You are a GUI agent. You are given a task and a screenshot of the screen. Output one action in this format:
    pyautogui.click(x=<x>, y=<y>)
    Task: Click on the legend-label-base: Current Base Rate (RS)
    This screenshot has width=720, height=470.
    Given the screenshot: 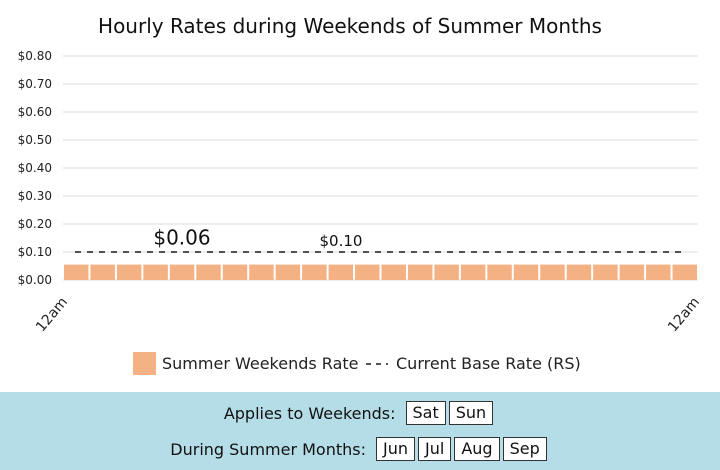 What is the action you would take?
    pyautogui.click(x=488, y=363)
    